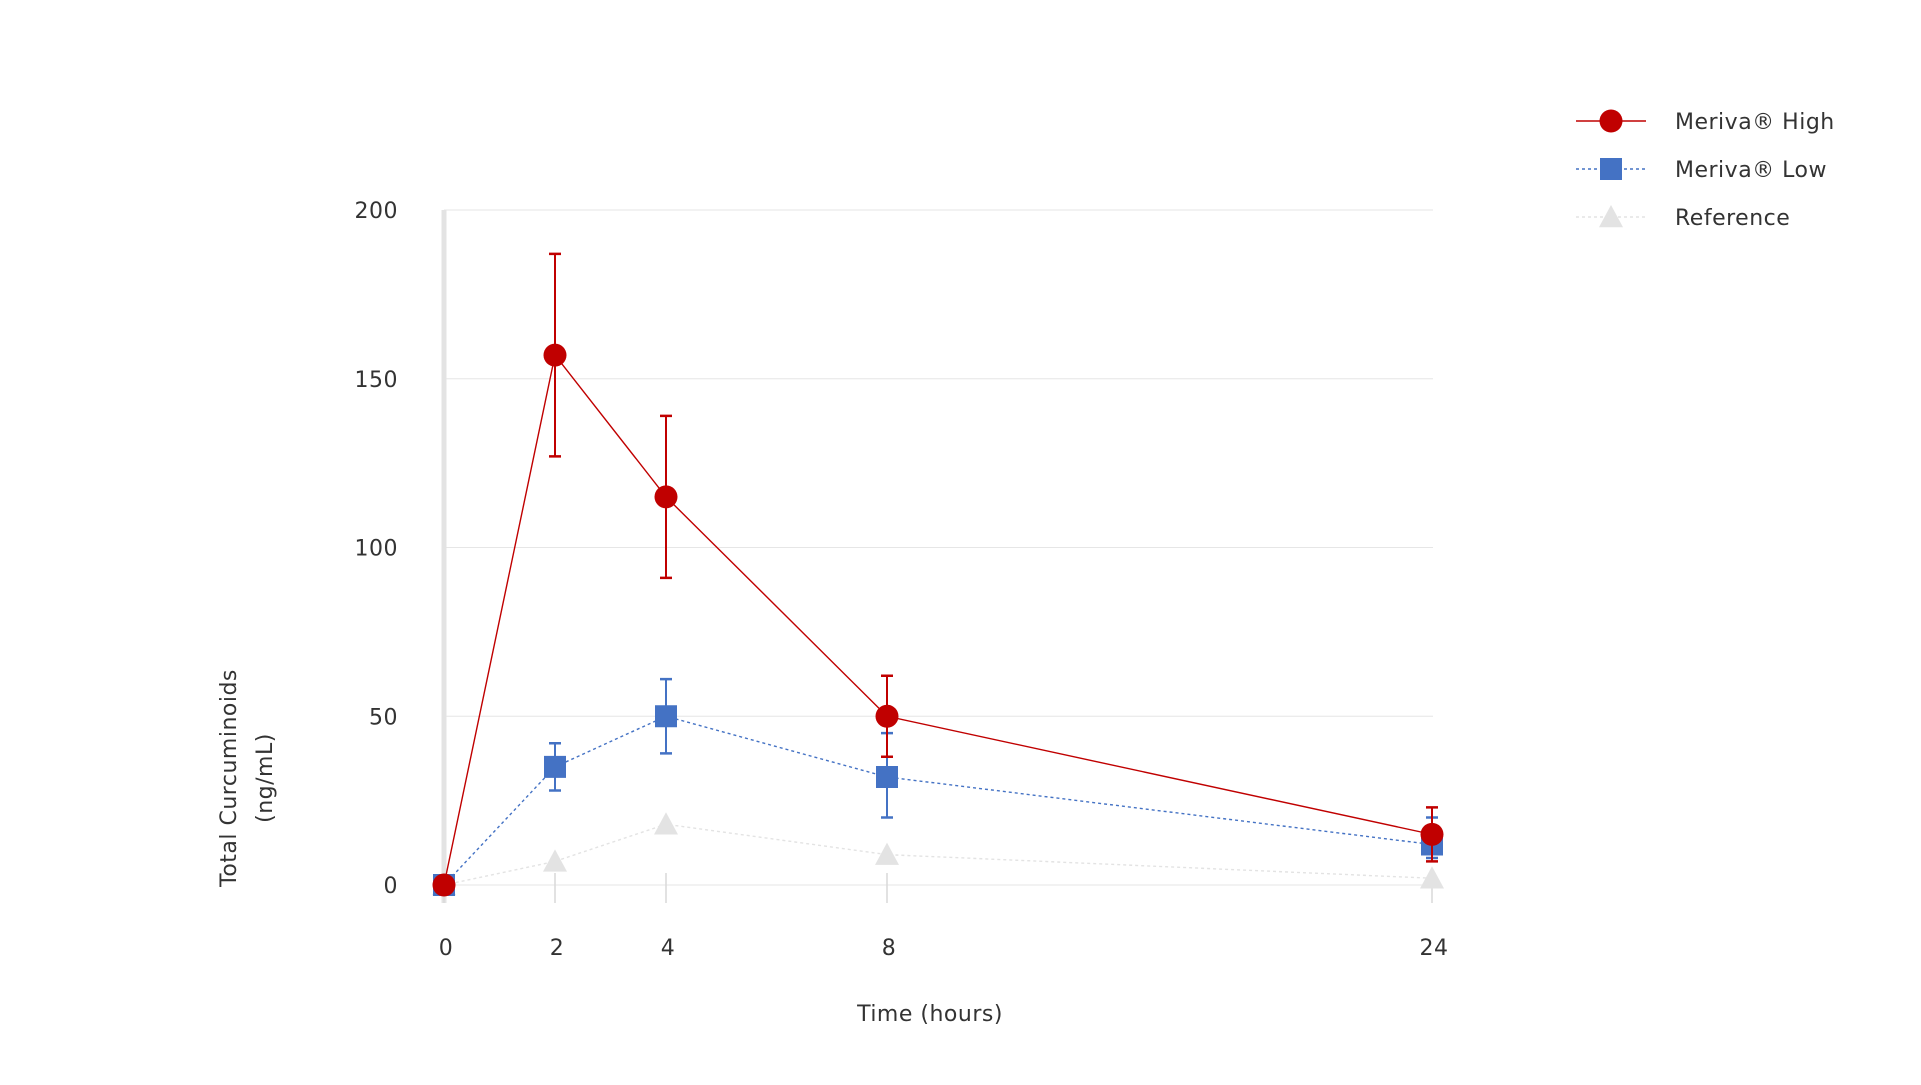  I want to click on legend-marker-reference, so click(1611, 216).